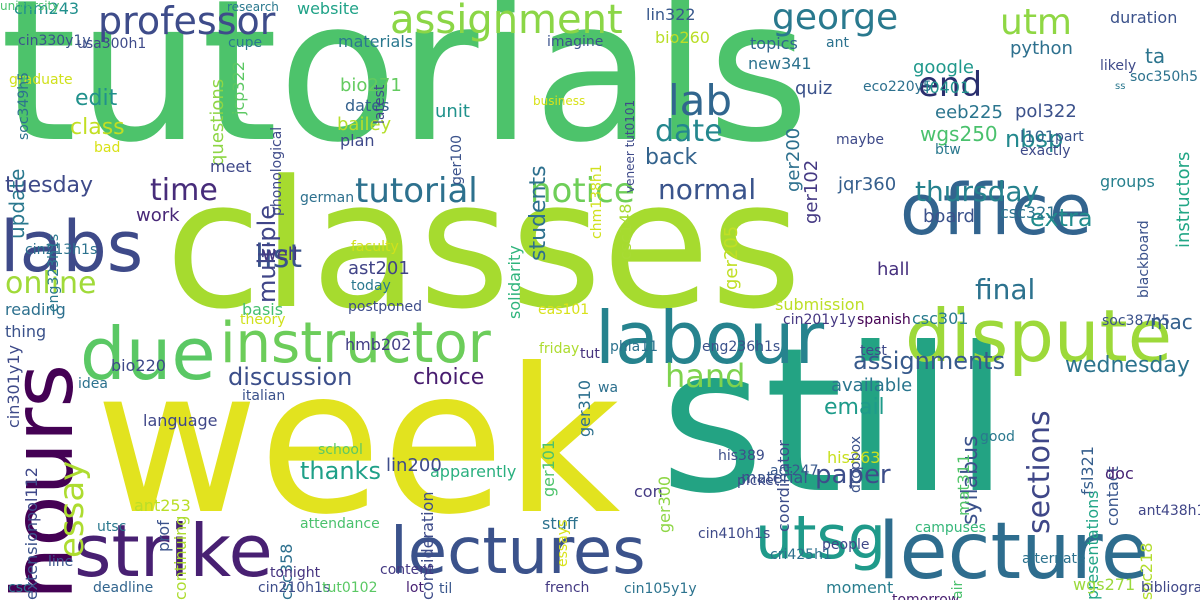  Describe the element at coordinates (969, 112) in the screenshot. I see `word-eeb225: eeb225` at that location.